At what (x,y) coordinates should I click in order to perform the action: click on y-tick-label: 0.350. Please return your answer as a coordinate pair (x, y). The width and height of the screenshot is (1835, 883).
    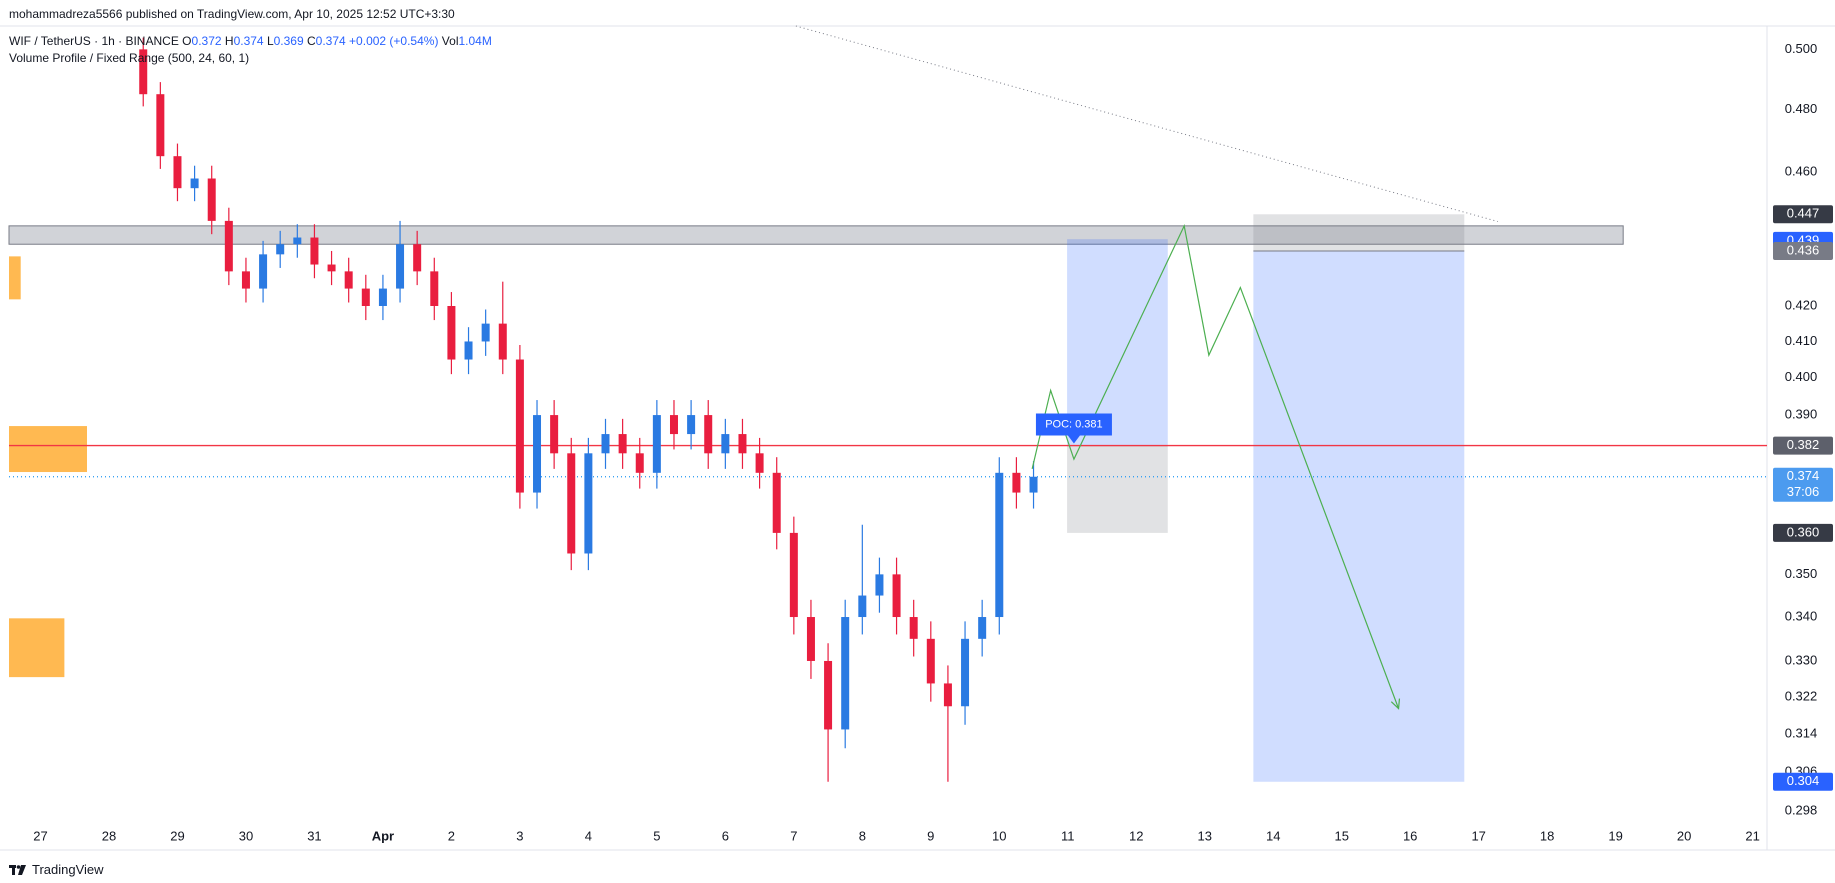
    Looking at the image, I should click on (1801, 573).